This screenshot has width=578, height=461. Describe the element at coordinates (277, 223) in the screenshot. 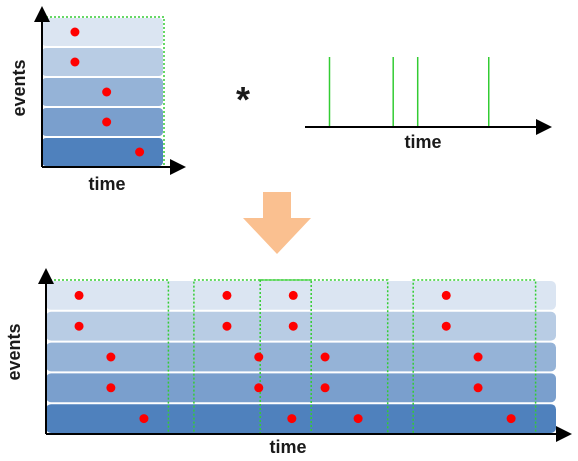

I see `transform-arrow` at that location.